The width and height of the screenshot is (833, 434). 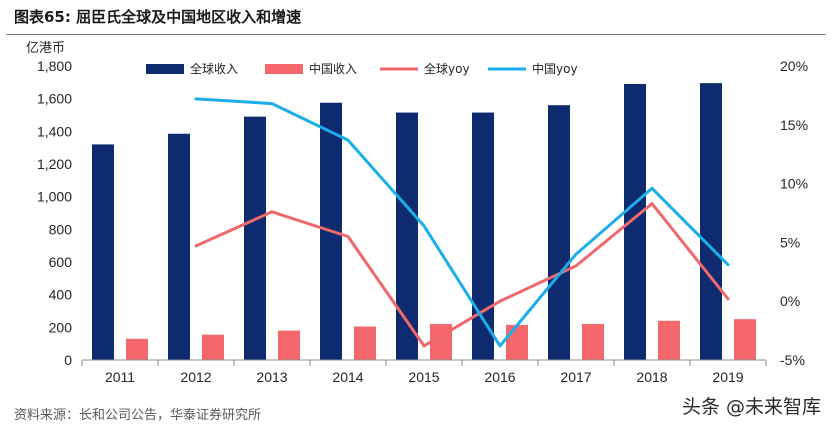 I want to click on x-tick-label: 2016, so click(x=499, y=377).